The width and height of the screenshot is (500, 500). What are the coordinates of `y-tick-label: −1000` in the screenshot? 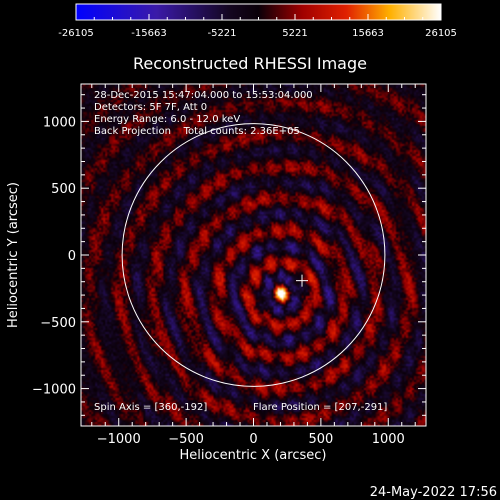 It's located at (54, 390).